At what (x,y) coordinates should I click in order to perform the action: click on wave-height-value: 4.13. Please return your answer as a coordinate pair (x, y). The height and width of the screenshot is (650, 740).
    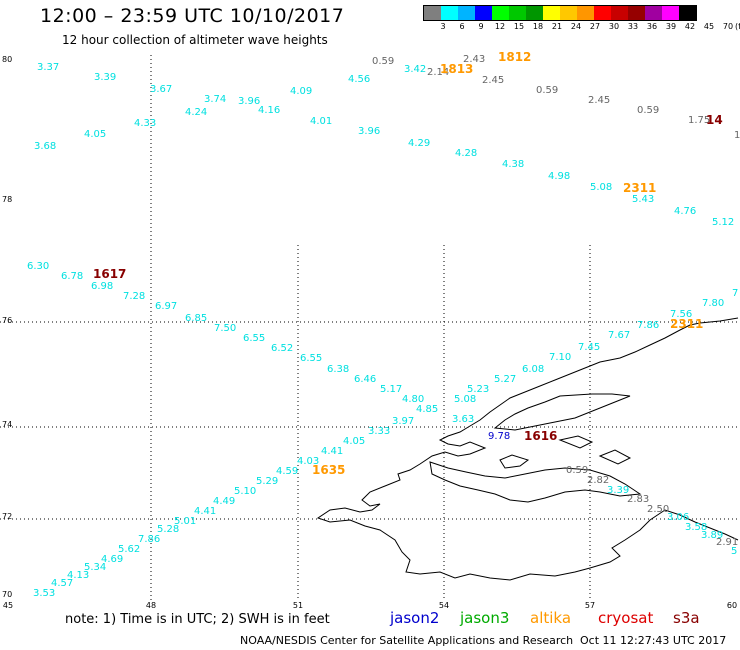
    Looking at the image, I should click on (78, 575).